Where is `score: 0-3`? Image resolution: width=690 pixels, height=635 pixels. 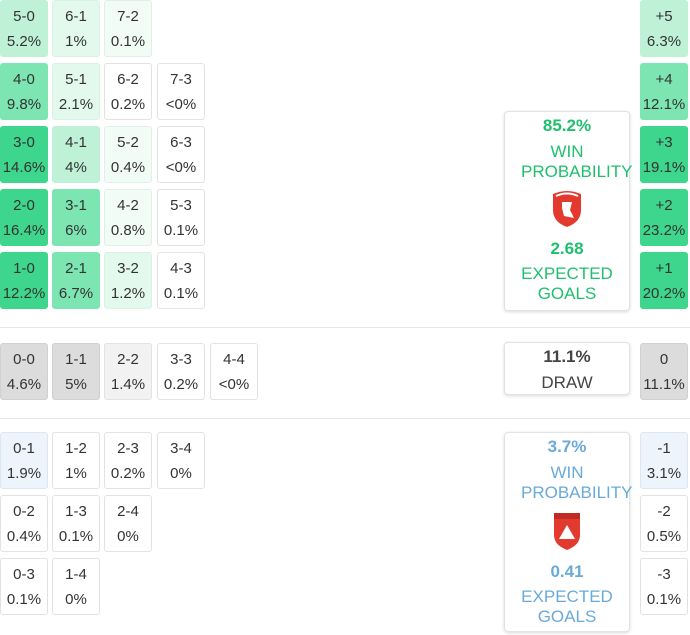 score: 0-3 is located at coordinates (24, 574).